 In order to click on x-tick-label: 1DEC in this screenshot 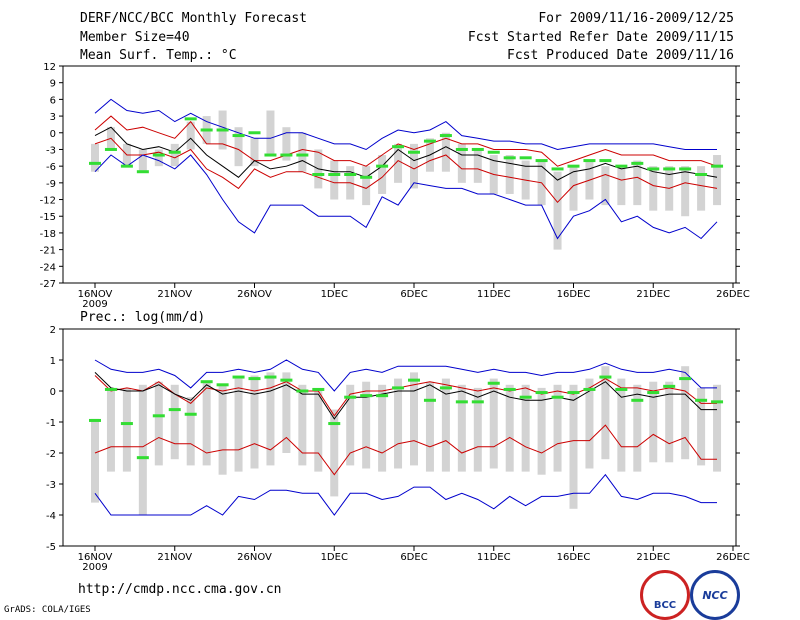, I will do `click(334, 294)`.